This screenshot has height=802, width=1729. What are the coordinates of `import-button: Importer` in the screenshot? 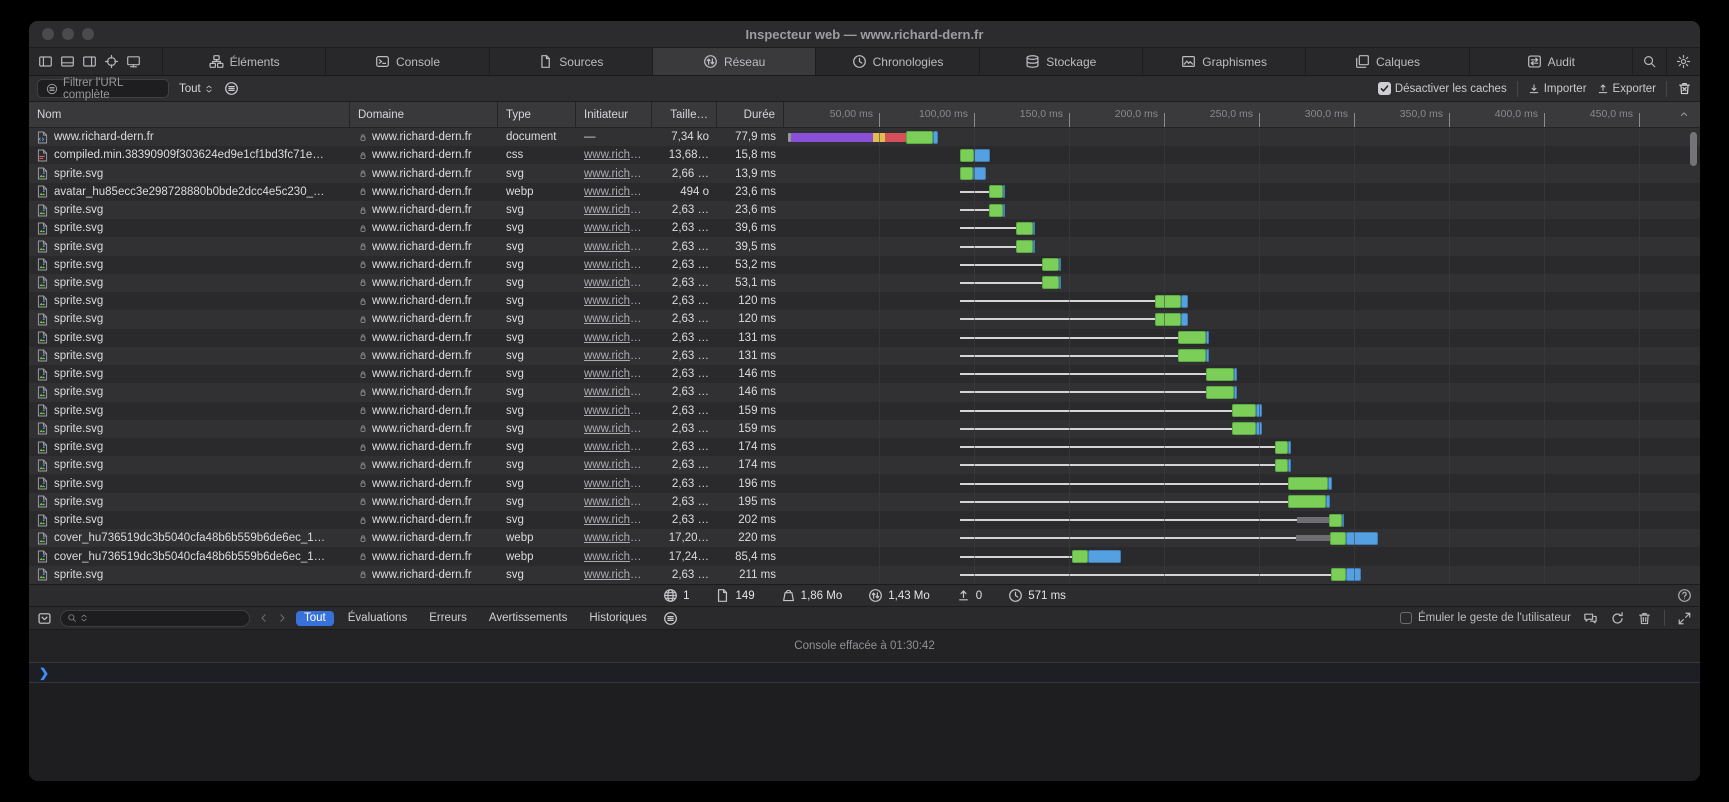 It's located at (1557, 89).